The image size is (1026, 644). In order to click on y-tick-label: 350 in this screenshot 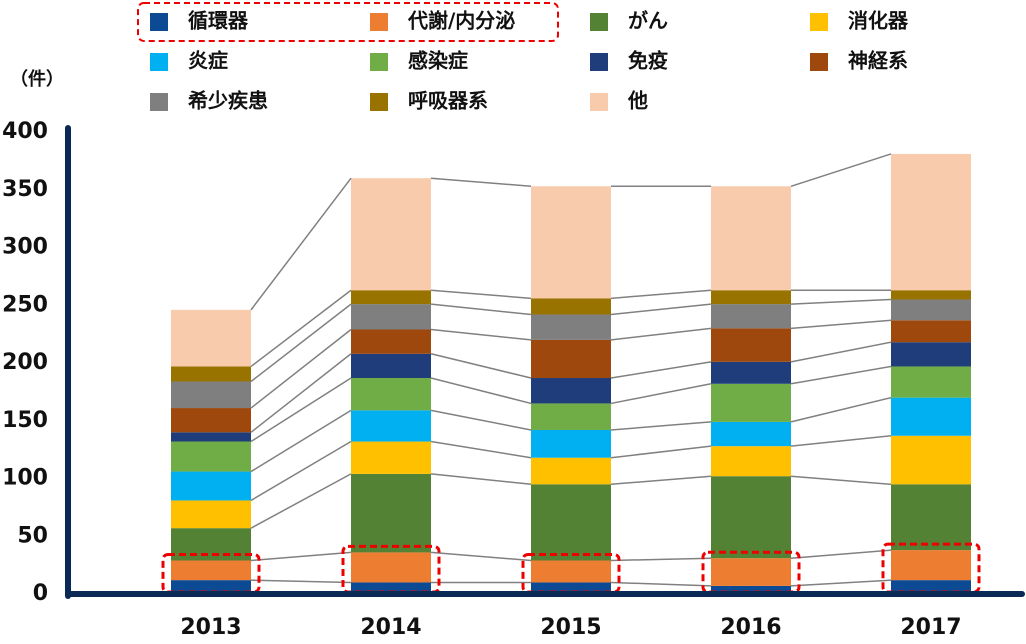, I will do `click(25, 189)`.